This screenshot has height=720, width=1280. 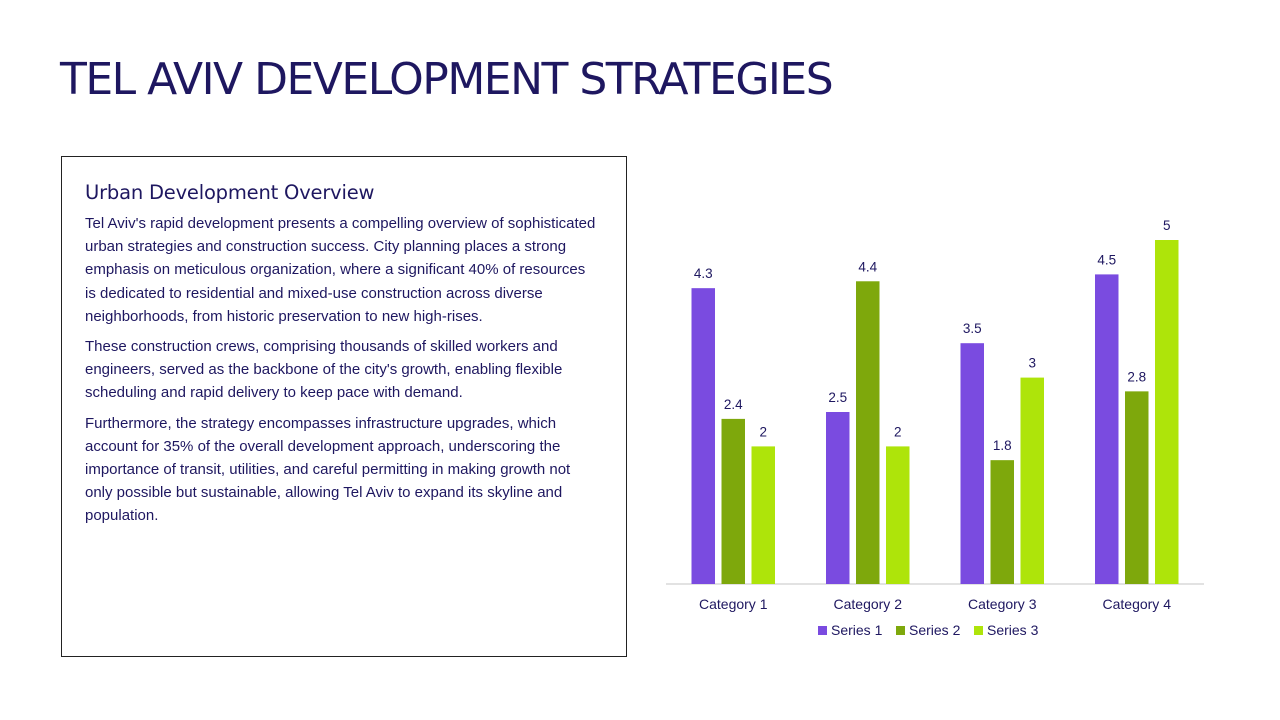 What do you see at coordinates (1137, 604) in the screenshot?
I see `category-label: Category 4` at bounding box center [1137, 604].